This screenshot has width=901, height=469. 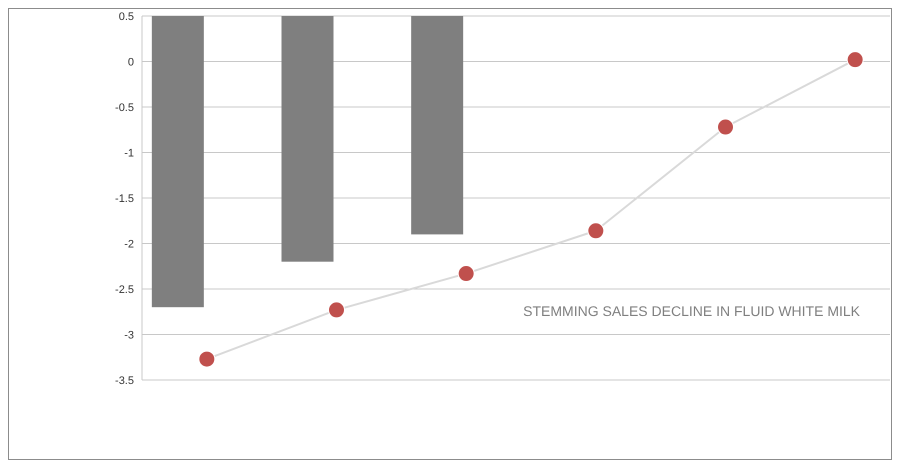 I want to click on y-tick-label: -3, so click(x=129, y=335).